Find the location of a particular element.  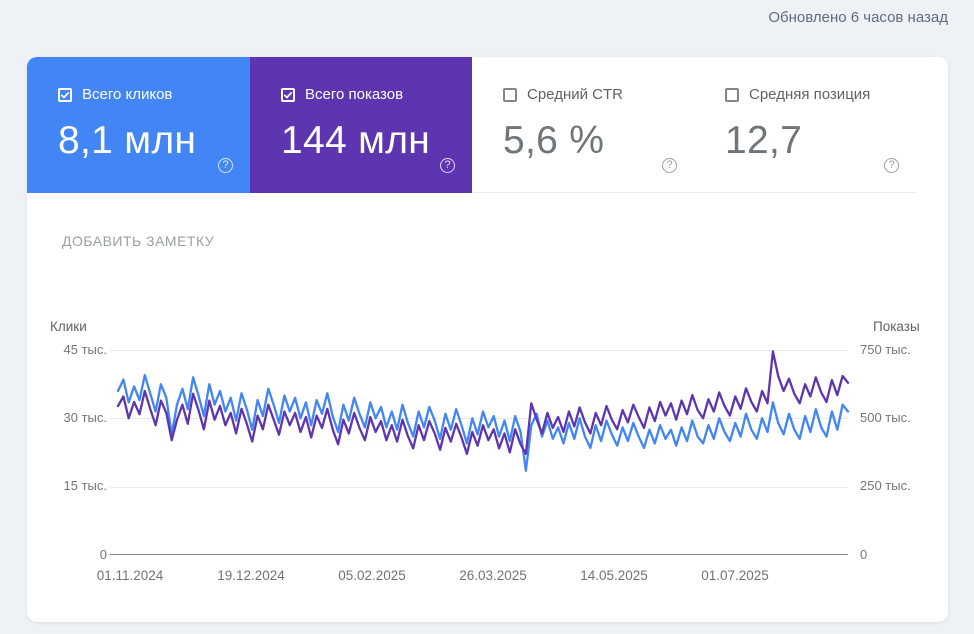

y-tick-label-right: 500 тыс. is located at coordinates (885, 417).